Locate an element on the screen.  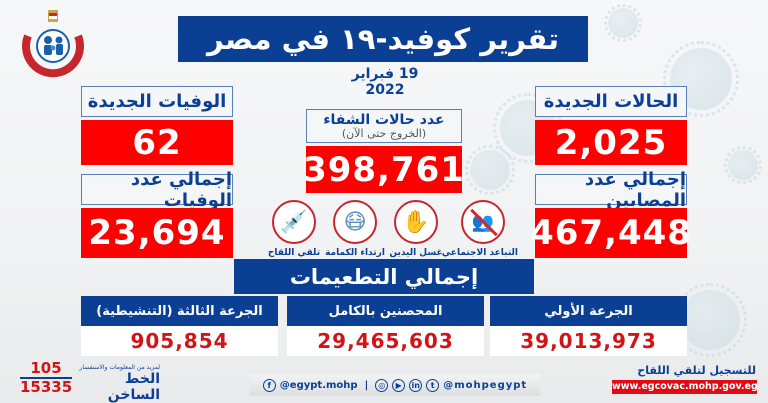
precaution-label: تلقي اللقاح is located at coordinates (294, 253).